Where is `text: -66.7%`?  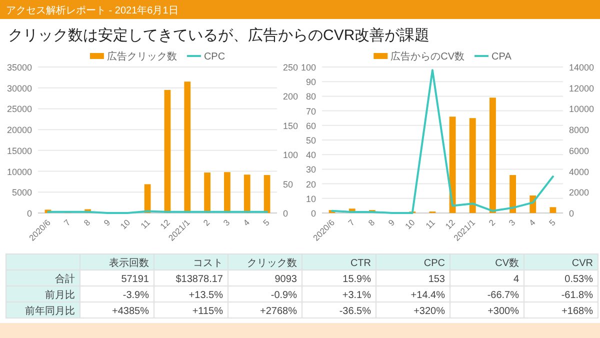
text: -66.7% is located at coordinates (503, 295).